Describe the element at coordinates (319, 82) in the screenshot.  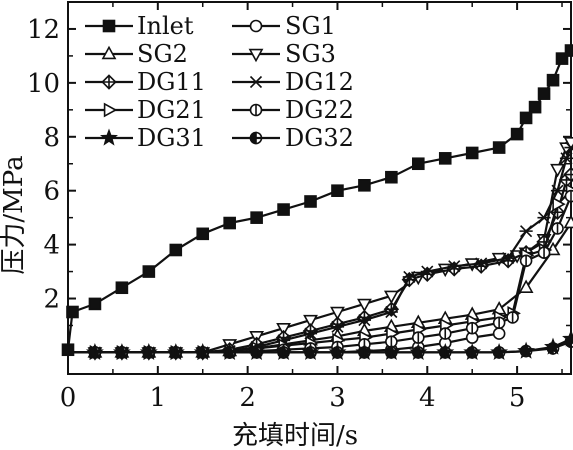
I see `legend-label-dg12: DG12` at that location.